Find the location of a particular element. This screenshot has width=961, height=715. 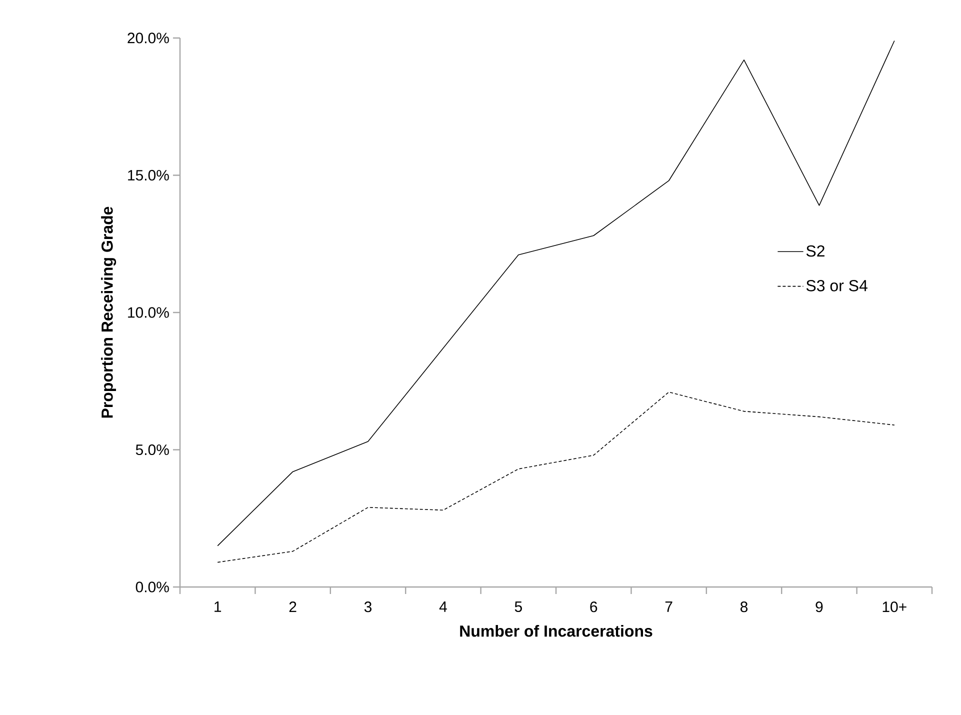

x-tick-label: 1 is located at coordinates (218, 607).